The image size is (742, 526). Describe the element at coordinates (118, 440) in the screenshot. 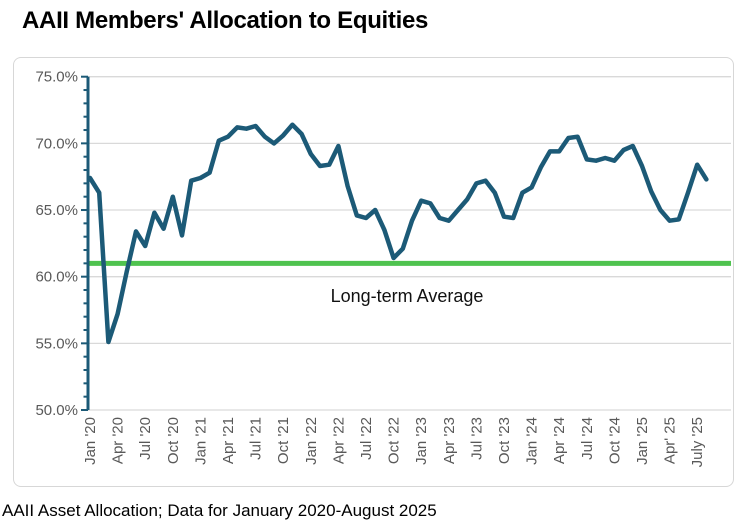

I see `svg-text: Apr '20` at that location.